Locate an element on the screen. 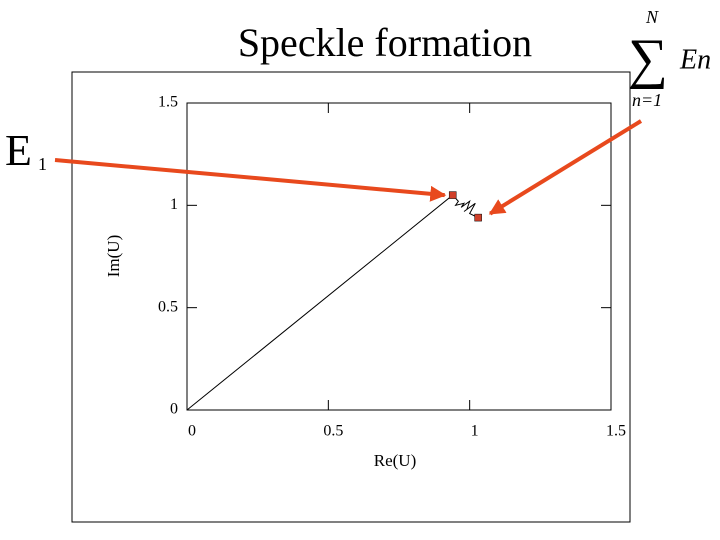 The width and height of the screenshot is (720, 540). y-tick-label: 0 is located at coordinates (174, 409).